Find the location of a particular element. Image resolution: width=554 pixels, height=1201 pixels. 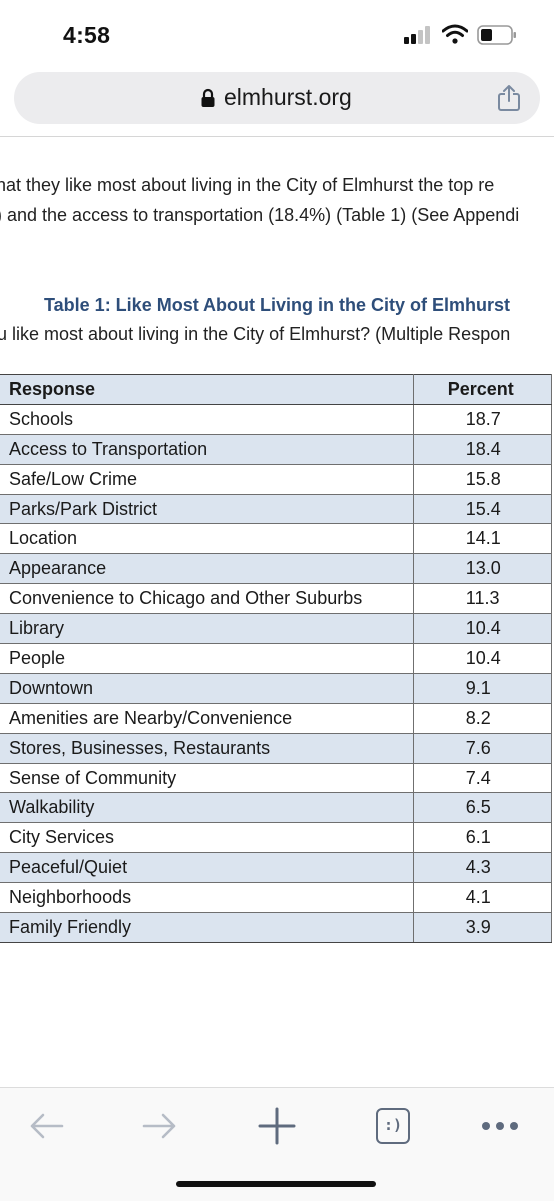

table-row: Walkability 6.5 is located at coordinates (276, 808).